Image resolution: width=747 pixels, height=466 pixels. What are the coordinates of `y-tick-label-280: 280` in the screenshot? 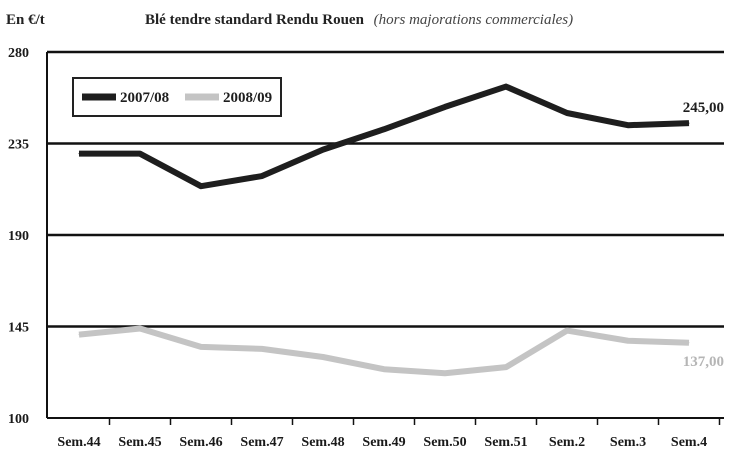 It's located at (18, 53).